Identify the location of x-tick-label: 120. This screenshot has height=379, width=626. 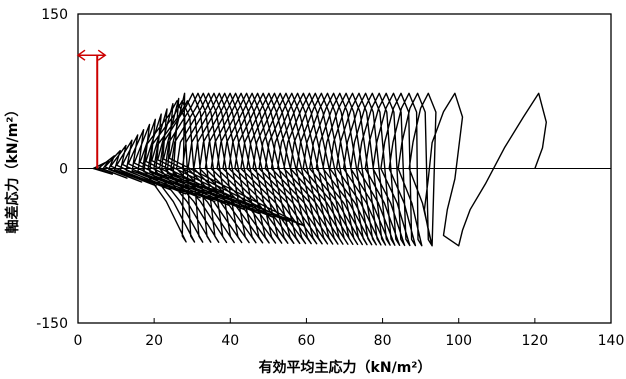
(534, 341).